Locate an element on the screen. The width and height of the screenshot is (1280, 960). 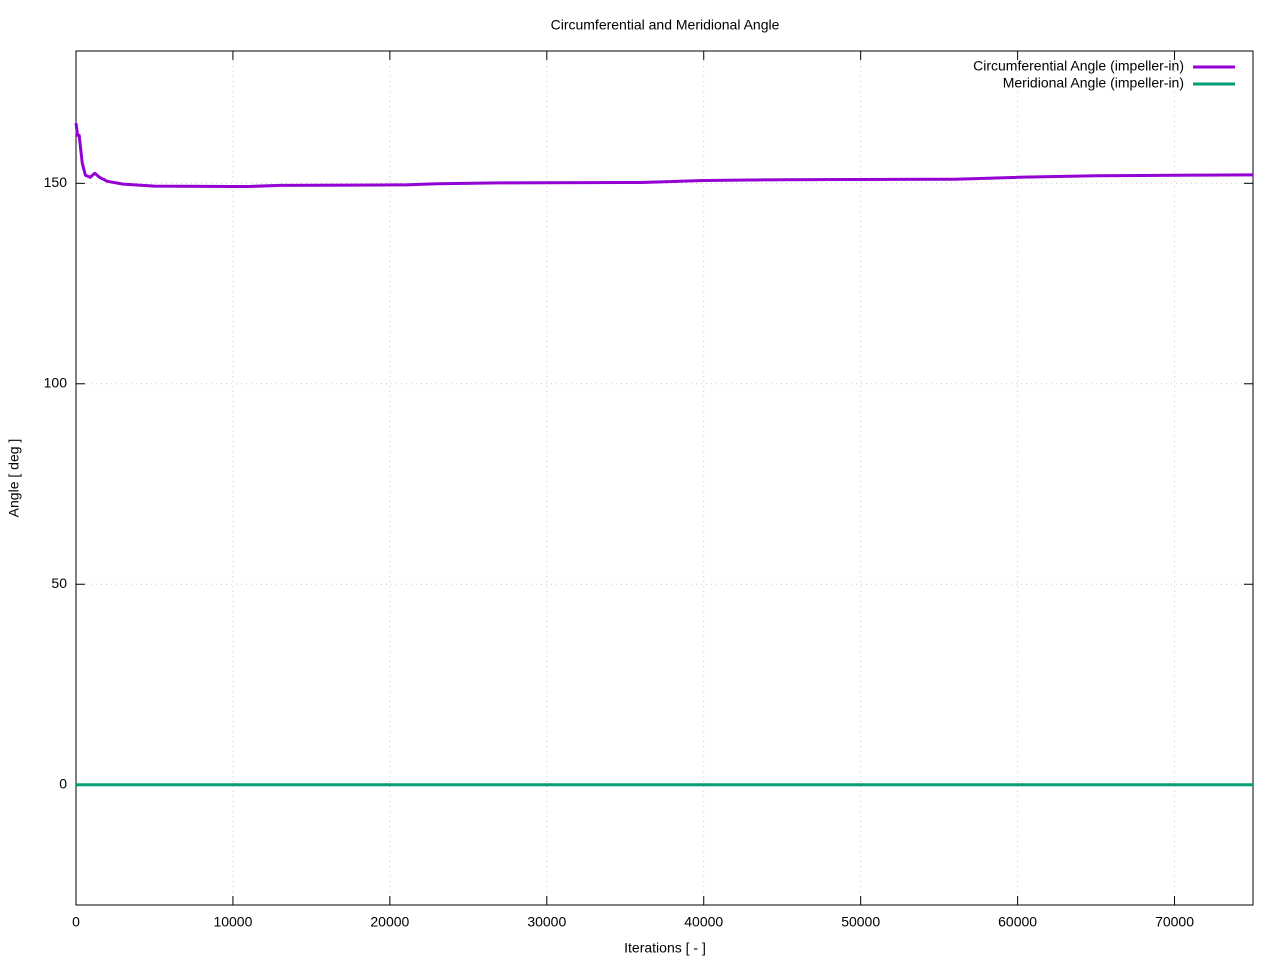
chart-title: Circumferential and Meridional Angle is located at coordinates (665, 25).